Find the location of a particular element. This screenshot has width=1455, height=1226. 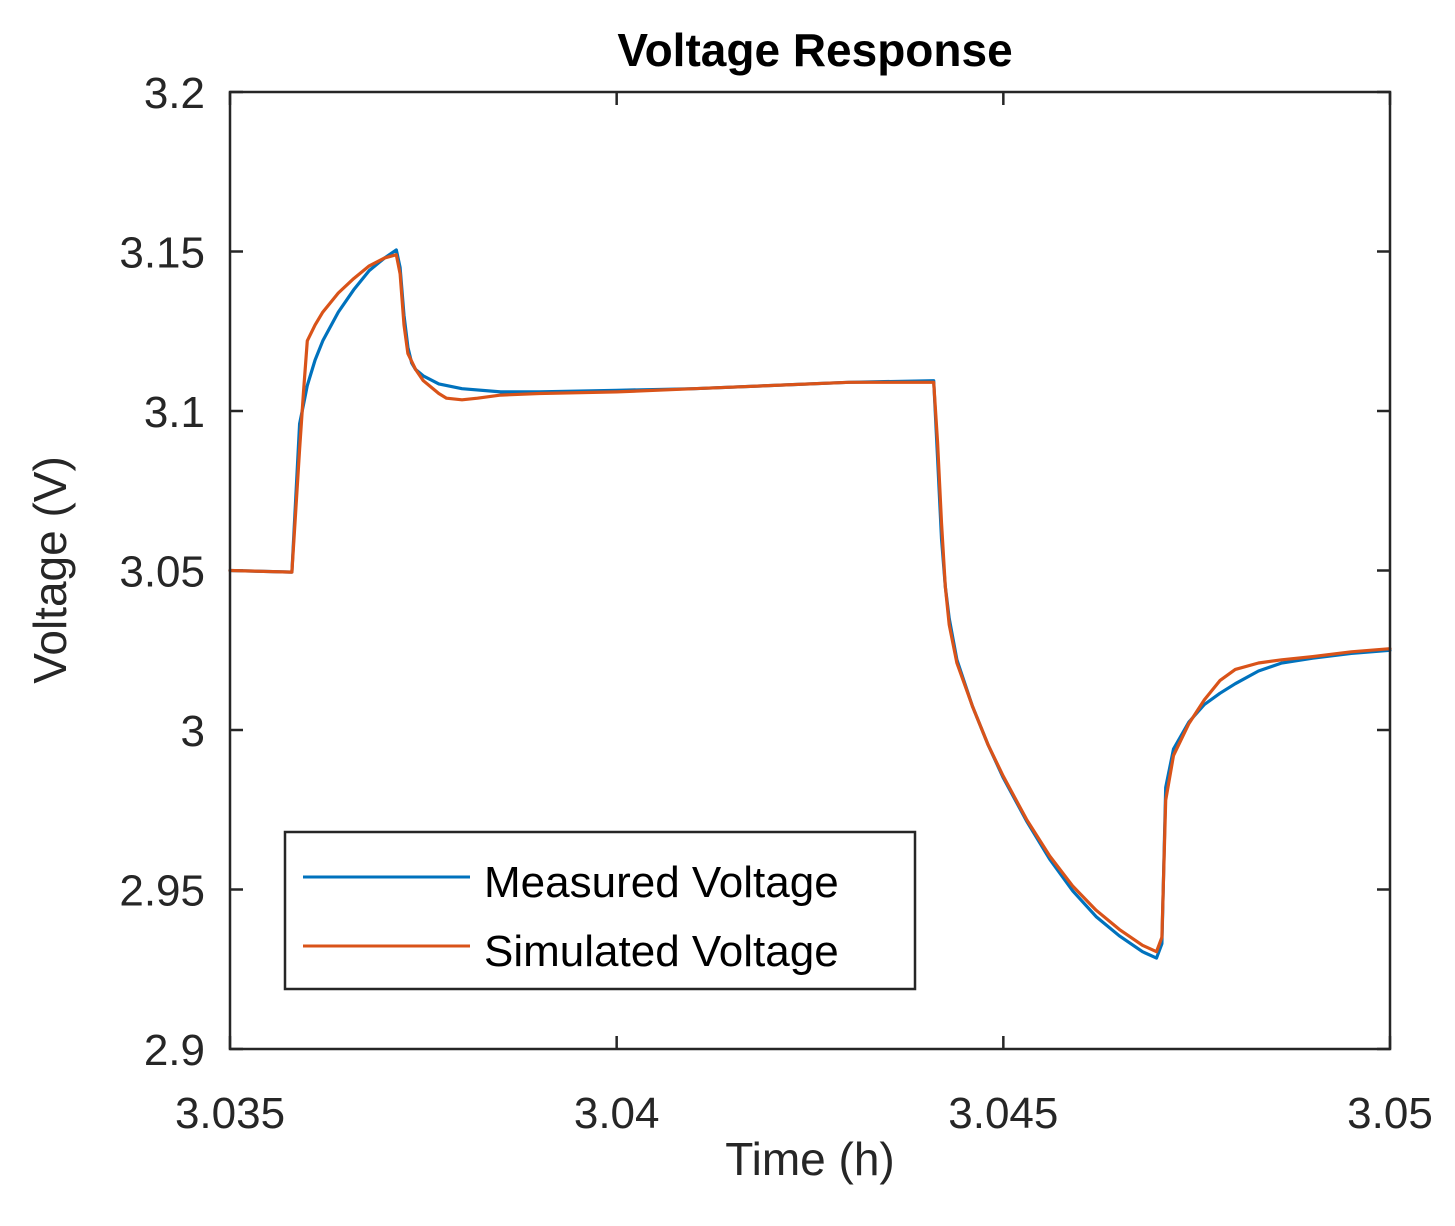

x-tick-label: 3.04 is located at coordinates (617, 1113).